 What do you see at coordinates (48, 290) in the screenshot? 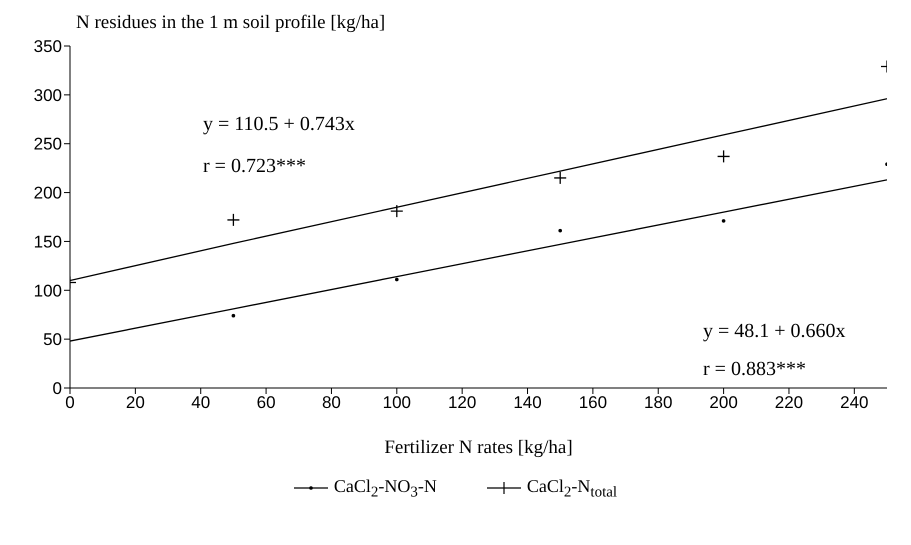
I see `y-tick-label: 100` at bounding box center [48, 290].